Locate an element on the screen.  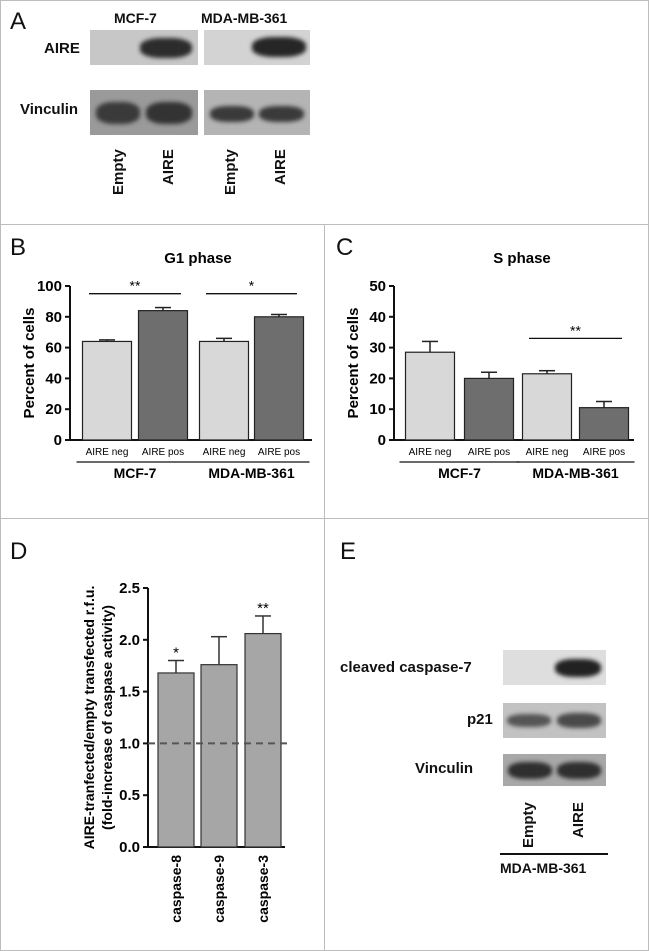
row-label-vinculin-e: Vinculin is located at coordinates (444, 768).